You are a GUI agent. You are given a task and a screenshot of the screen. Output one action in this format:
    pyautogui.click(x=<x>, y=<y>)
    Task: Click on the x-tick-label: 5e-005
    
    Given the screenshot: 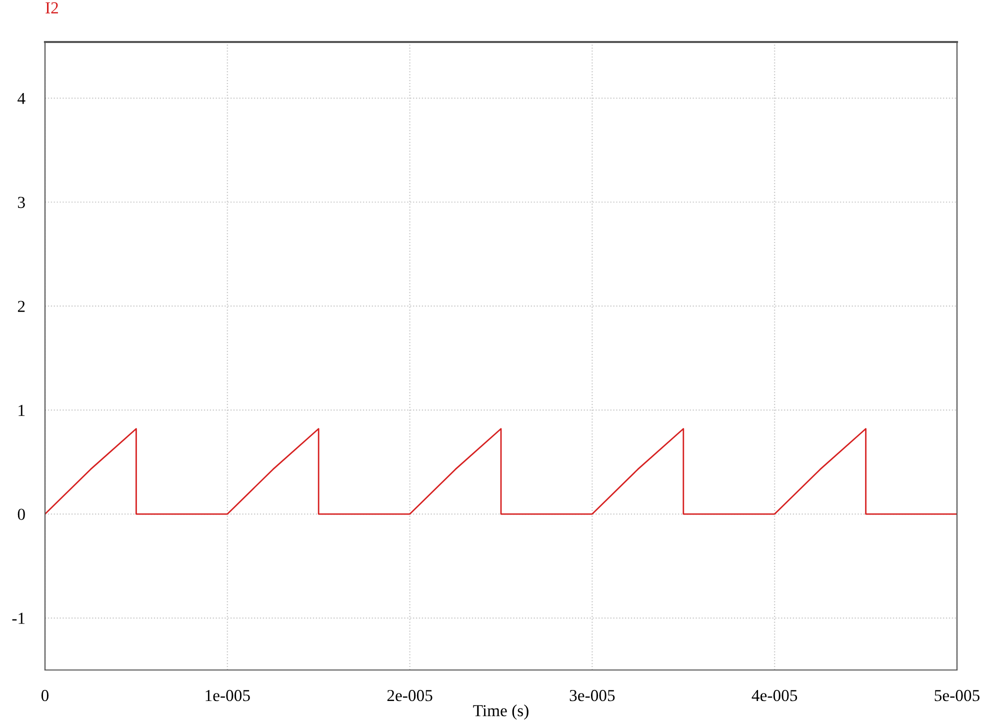 What is the action you would take?
    pyautogui.click(x=957, y=696)
    